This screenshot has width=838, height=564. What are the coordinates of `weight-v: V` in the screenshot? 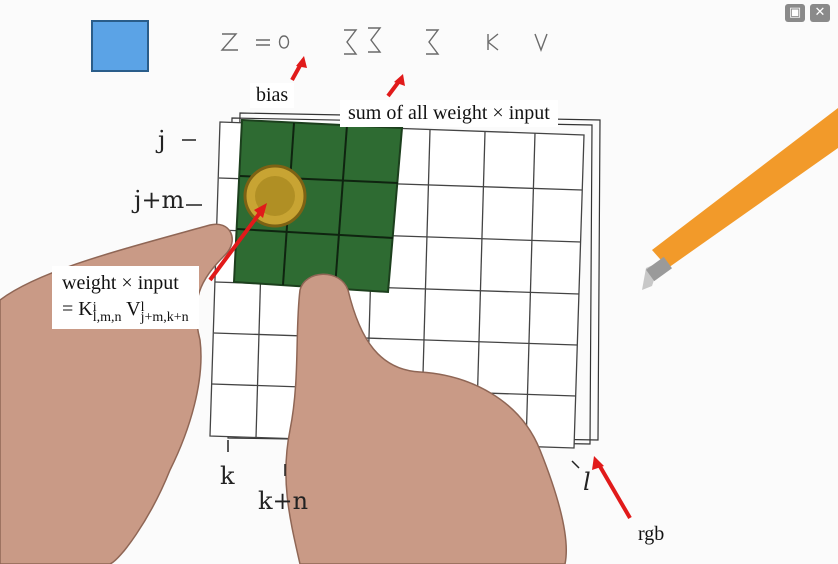 It's located at (131, 309).